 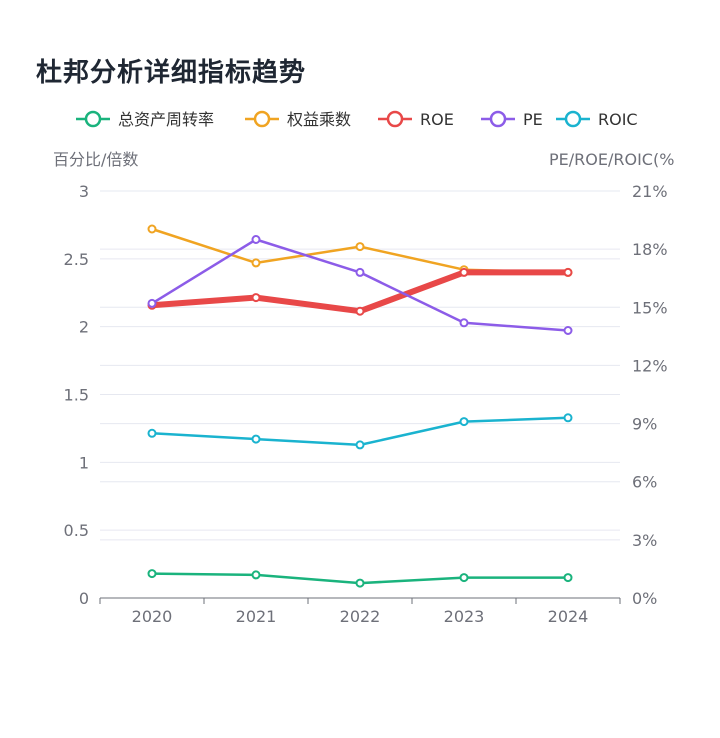 I want to click on x-tick-label: 2024, so click(x=568, y=616).